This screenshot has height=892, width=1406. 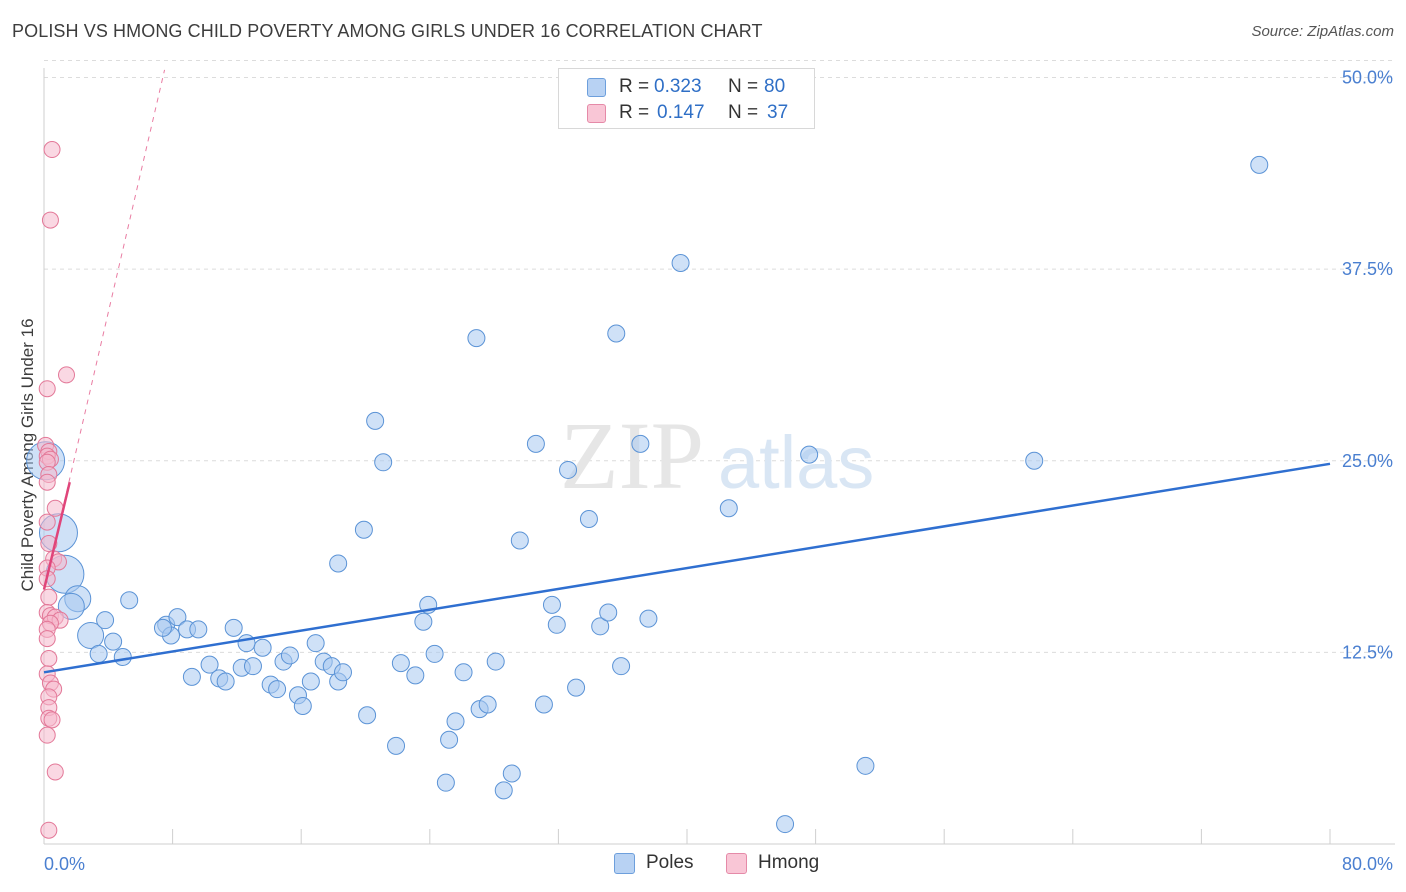 I want to click on y-tick-label: 25.0%, so click(x=1367, y=461).